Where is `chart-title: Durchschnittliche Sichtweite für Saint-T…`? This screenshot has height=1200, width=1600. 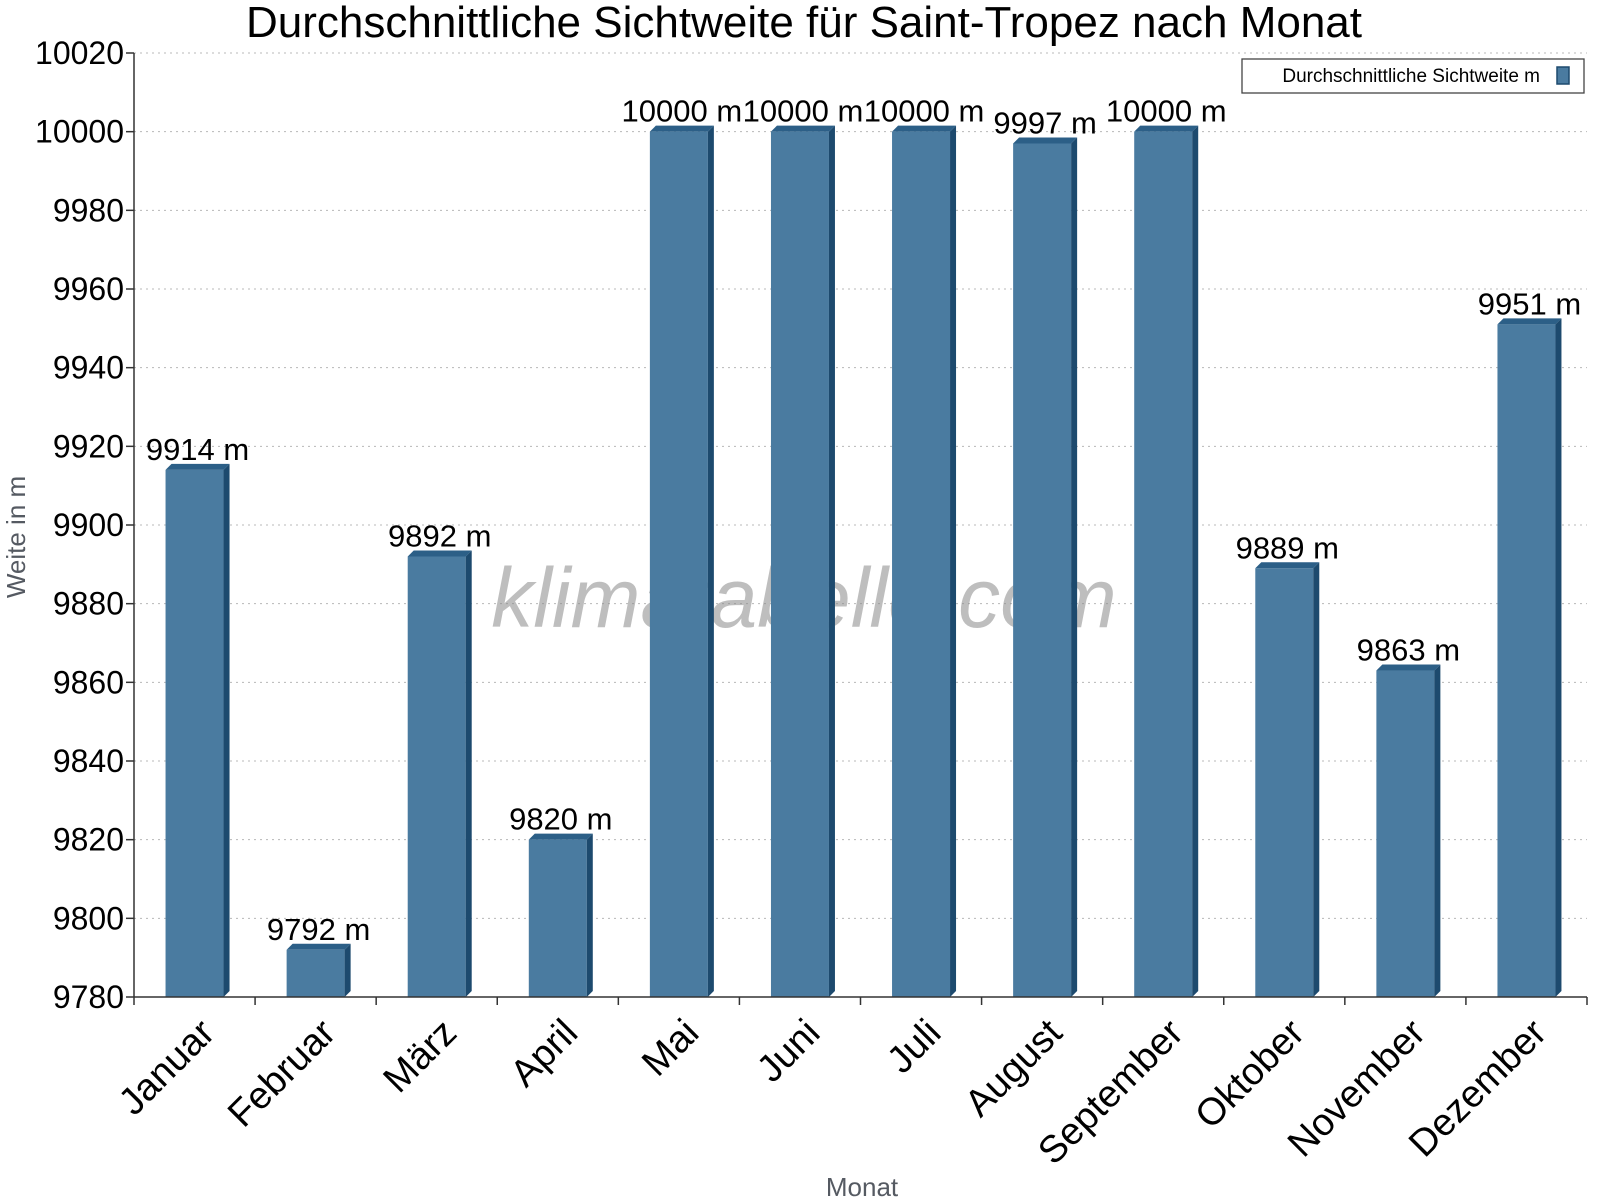
chart-title: Durchschnittliche Sichtweite für Saint-T… is located at coordinates (804, 23).